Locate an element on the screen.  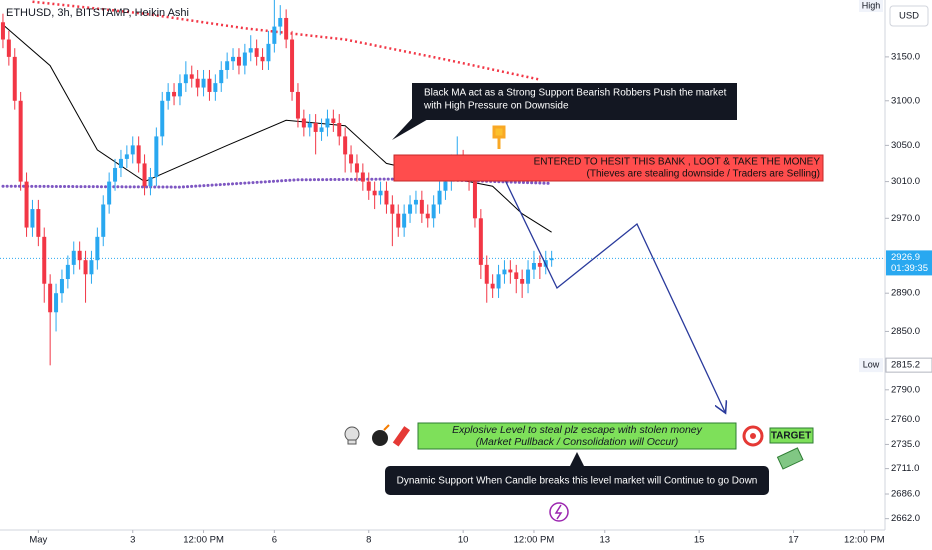
chart-title: ETHUSD, 3h, BITSTAMP, Heikin Ashi is located at coordinates (97, 13).